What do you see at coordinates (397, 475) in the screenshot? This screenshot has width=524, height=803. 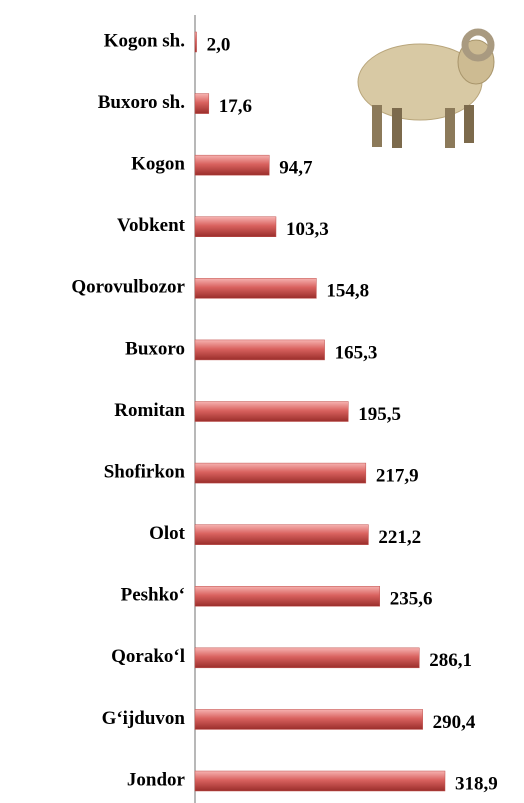 I see `value-label: 217,9` at bounding box center [397, 475].